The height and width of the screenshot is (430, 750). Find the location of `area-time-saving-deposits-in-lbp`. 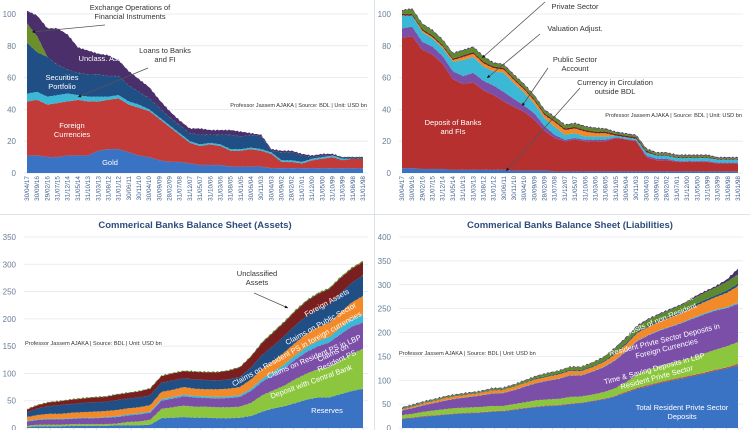

area-time-saving-deposits-in-lbp is located at coordinates (570, 380).